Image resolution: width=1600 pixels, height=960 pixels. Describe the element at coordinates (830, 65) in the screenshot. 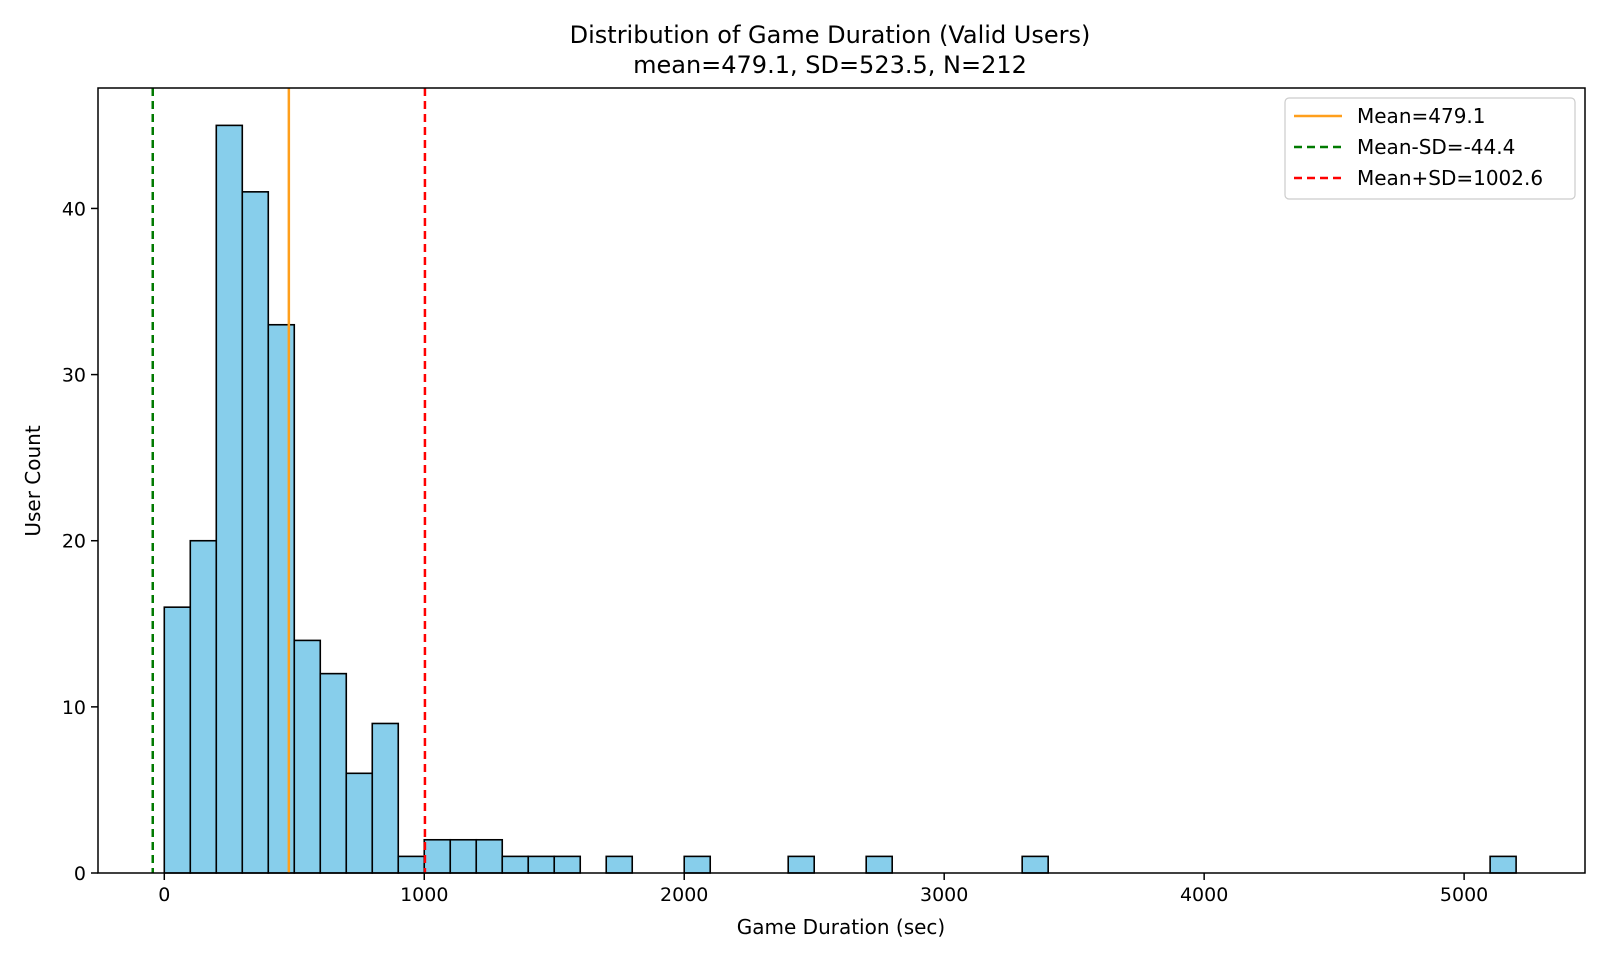

I see `chart-subtitle: mean=479.1, SD=523.5, N=212` at that location.